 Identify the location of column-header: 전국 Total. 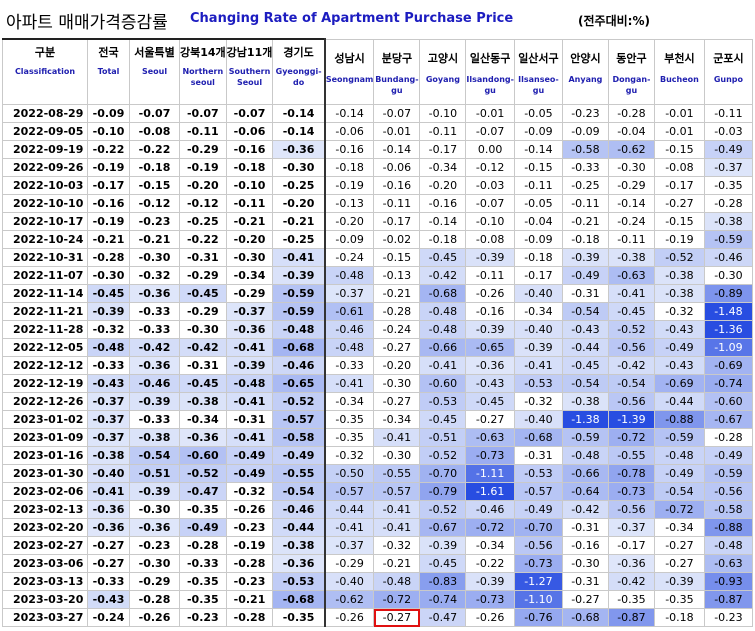
(108, 71).